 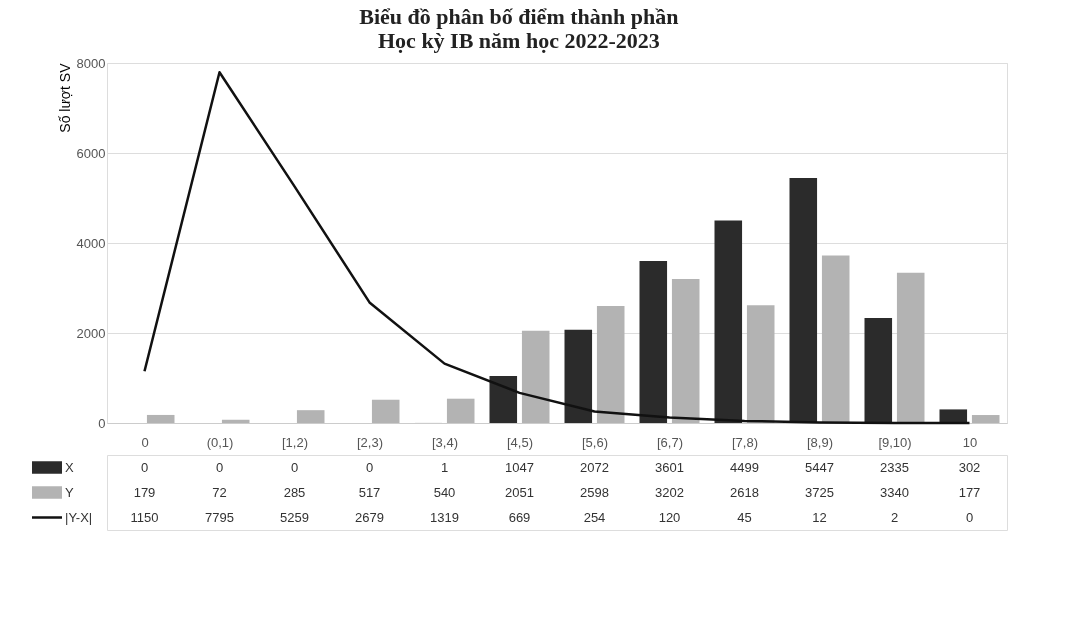 I want to click on y-axis-title: Số lượt SV, so click(x=64, y=97).